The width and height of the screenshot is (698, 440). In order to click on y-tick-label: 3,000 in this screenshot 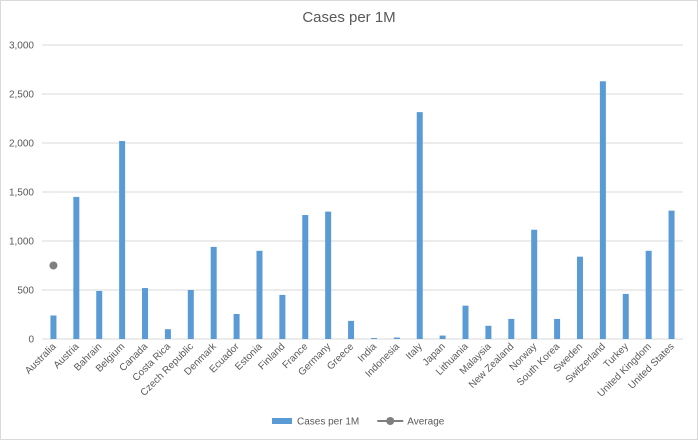, I will do `click(21, 46)`.